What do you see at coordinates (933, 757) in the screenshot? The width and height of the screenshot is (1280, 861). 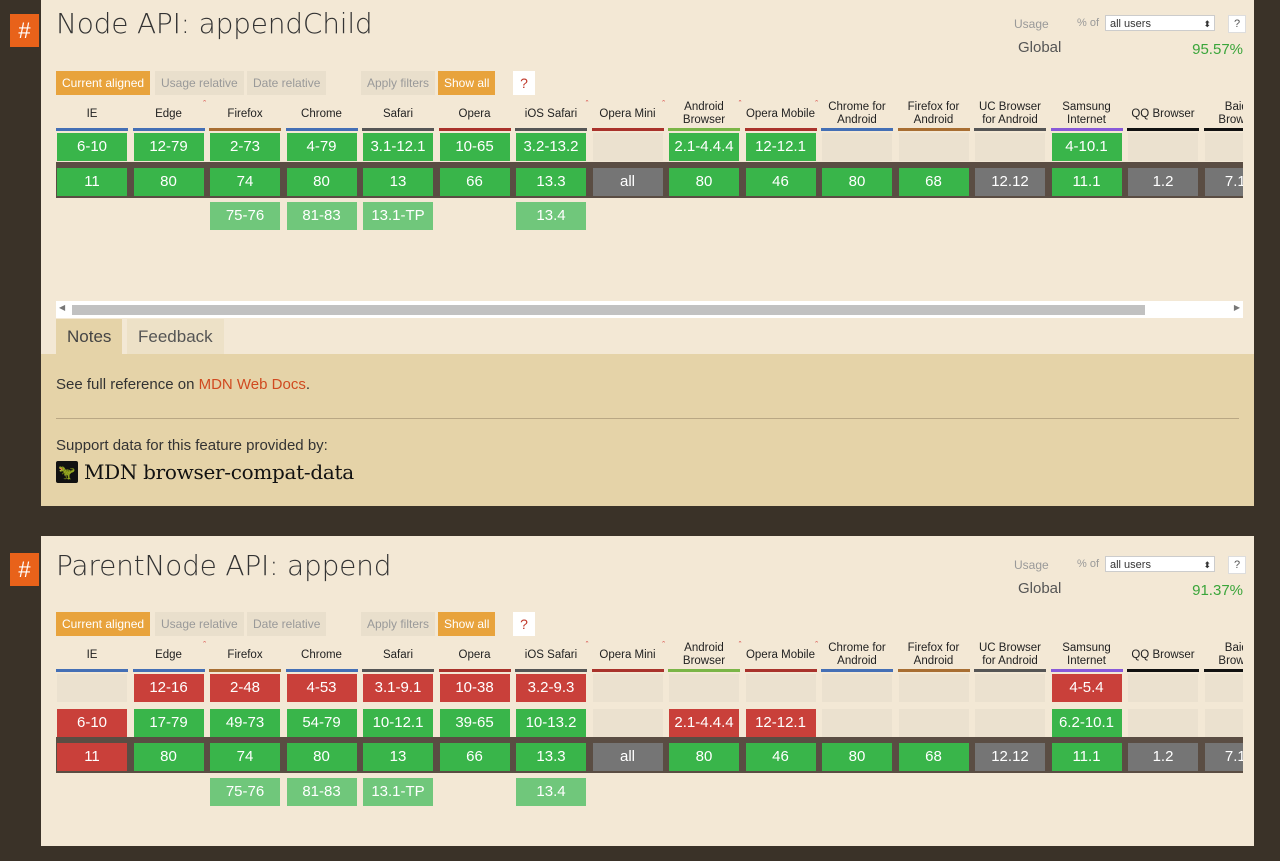 I see `support-cell: 68` at bounding box center [933, 757].